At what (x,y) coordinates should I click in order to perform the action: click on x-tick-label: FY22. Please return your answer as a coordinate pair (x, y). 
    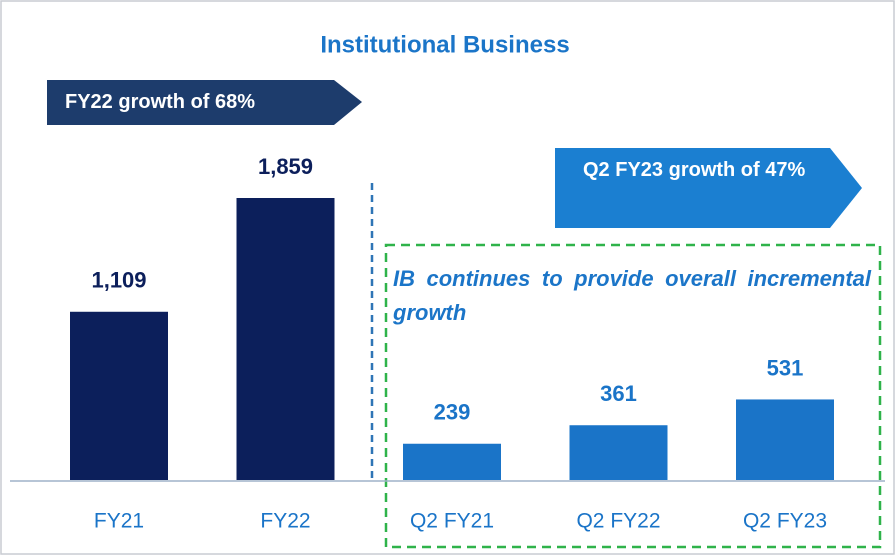
    Looking at the image, I should click on (285, 521).